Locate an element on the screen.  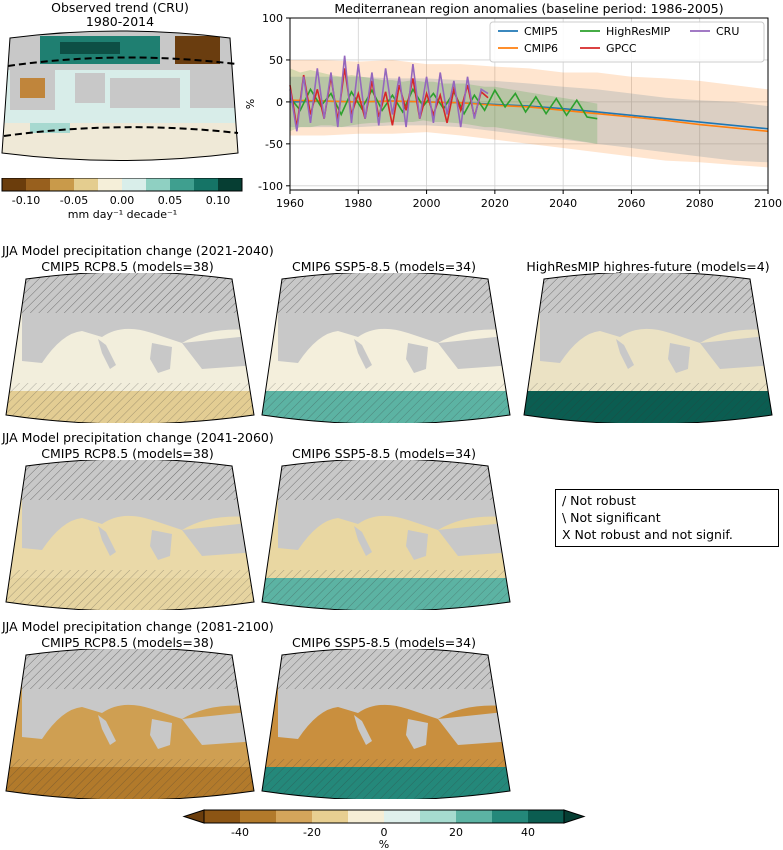
obs-cbar-tick: 0.10 is located at coordinates (218, 200).